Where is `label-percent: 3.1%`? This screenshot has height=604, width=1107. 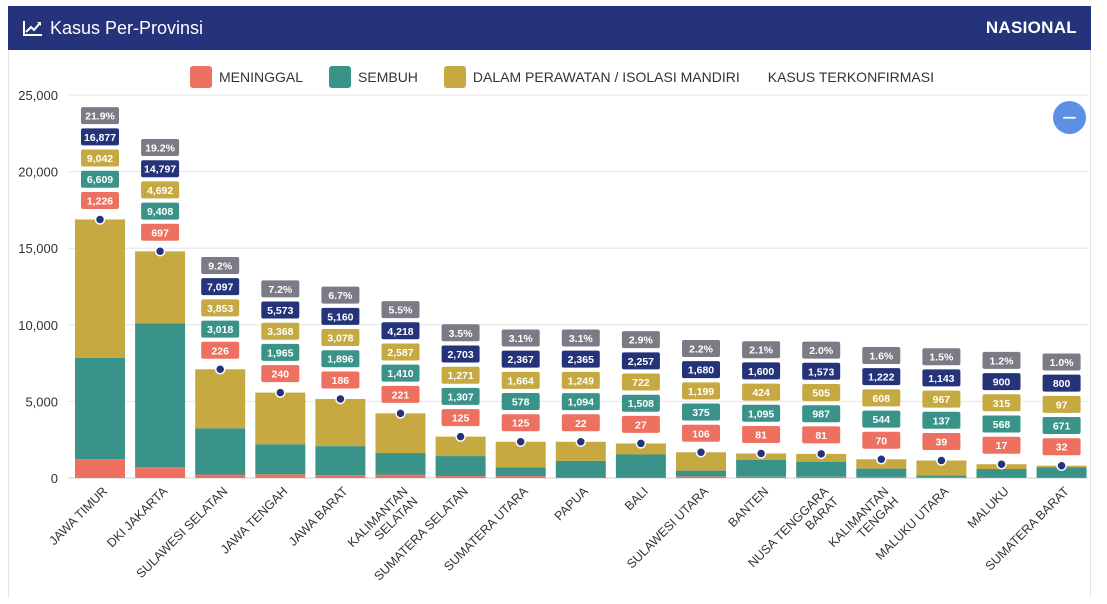
label-percent: 3.1% is located at coordinates (581, 339).